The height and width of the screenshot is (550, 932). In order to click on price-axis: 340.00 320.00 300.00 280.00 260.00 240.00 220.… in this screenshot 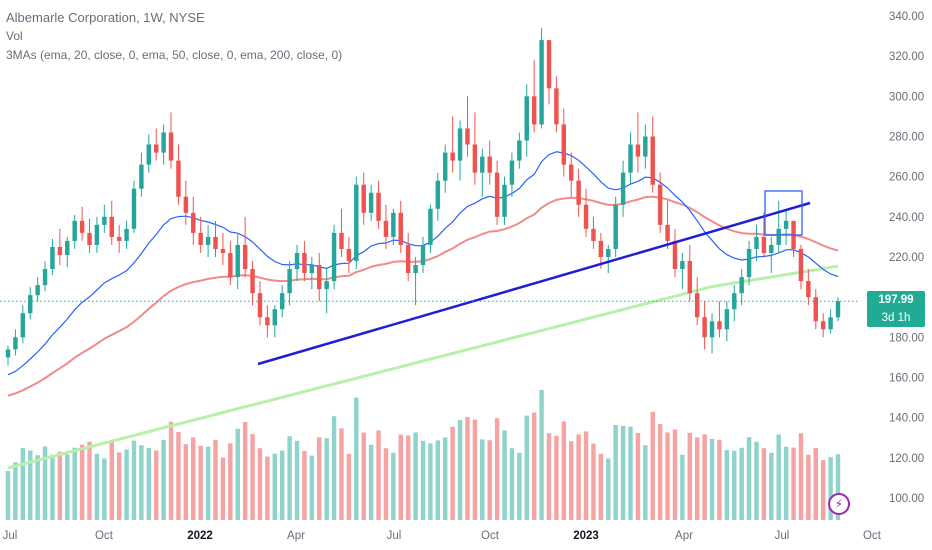, I will do `click(906, 258)`.